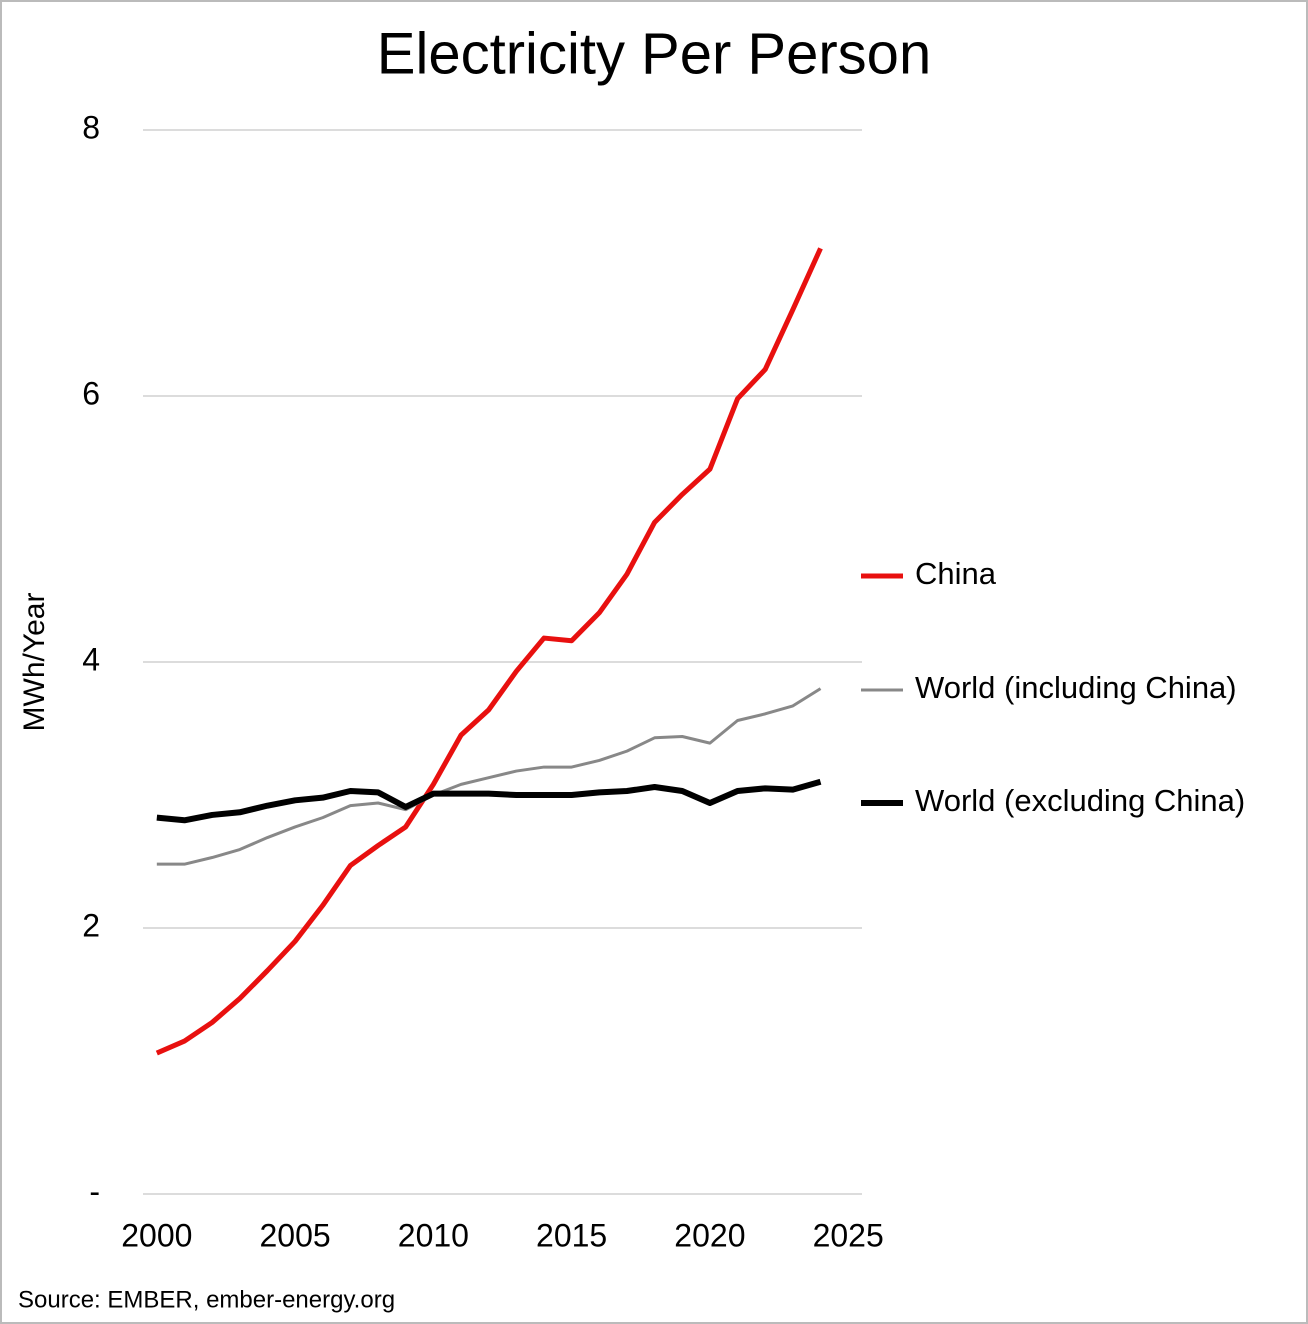 The image size is (1308, 1324). I want to click on chart-title: Electricity Per Person, so click(654, 53).